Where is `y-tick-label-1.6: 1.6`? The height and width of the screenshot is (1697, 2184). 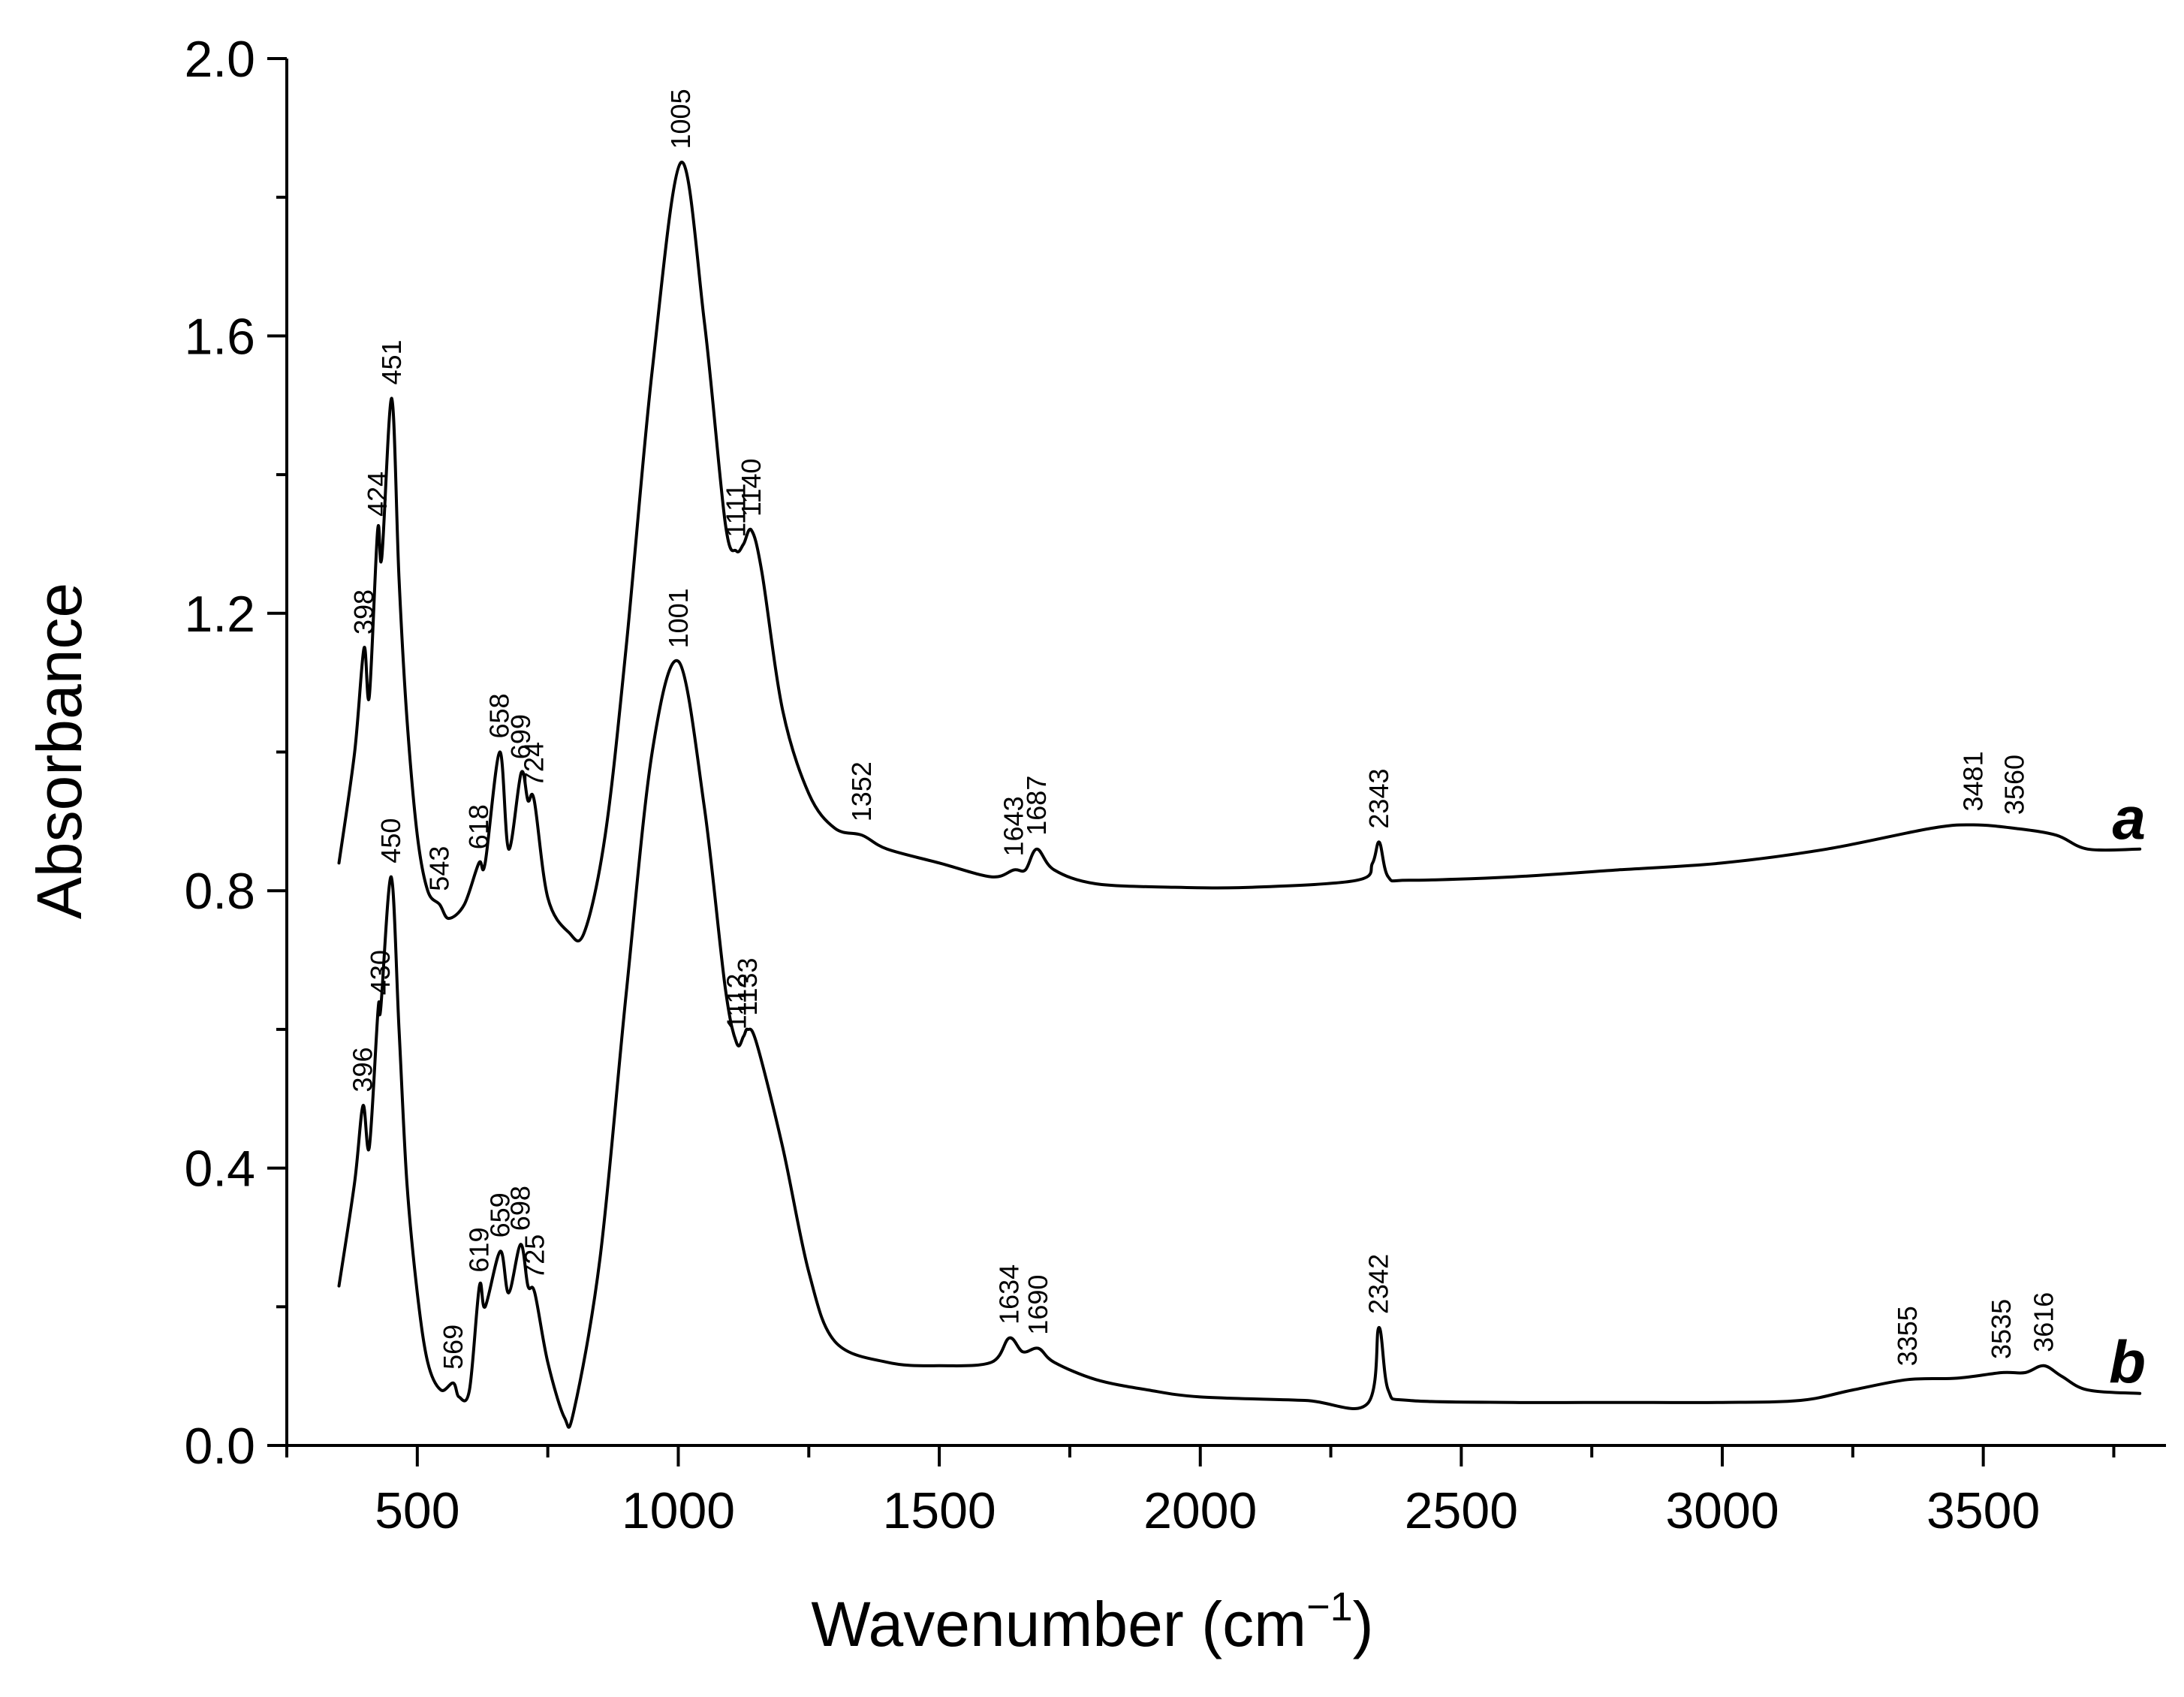 y-tick-label-1.6: 1.6 is located at coordinates (219, 336).